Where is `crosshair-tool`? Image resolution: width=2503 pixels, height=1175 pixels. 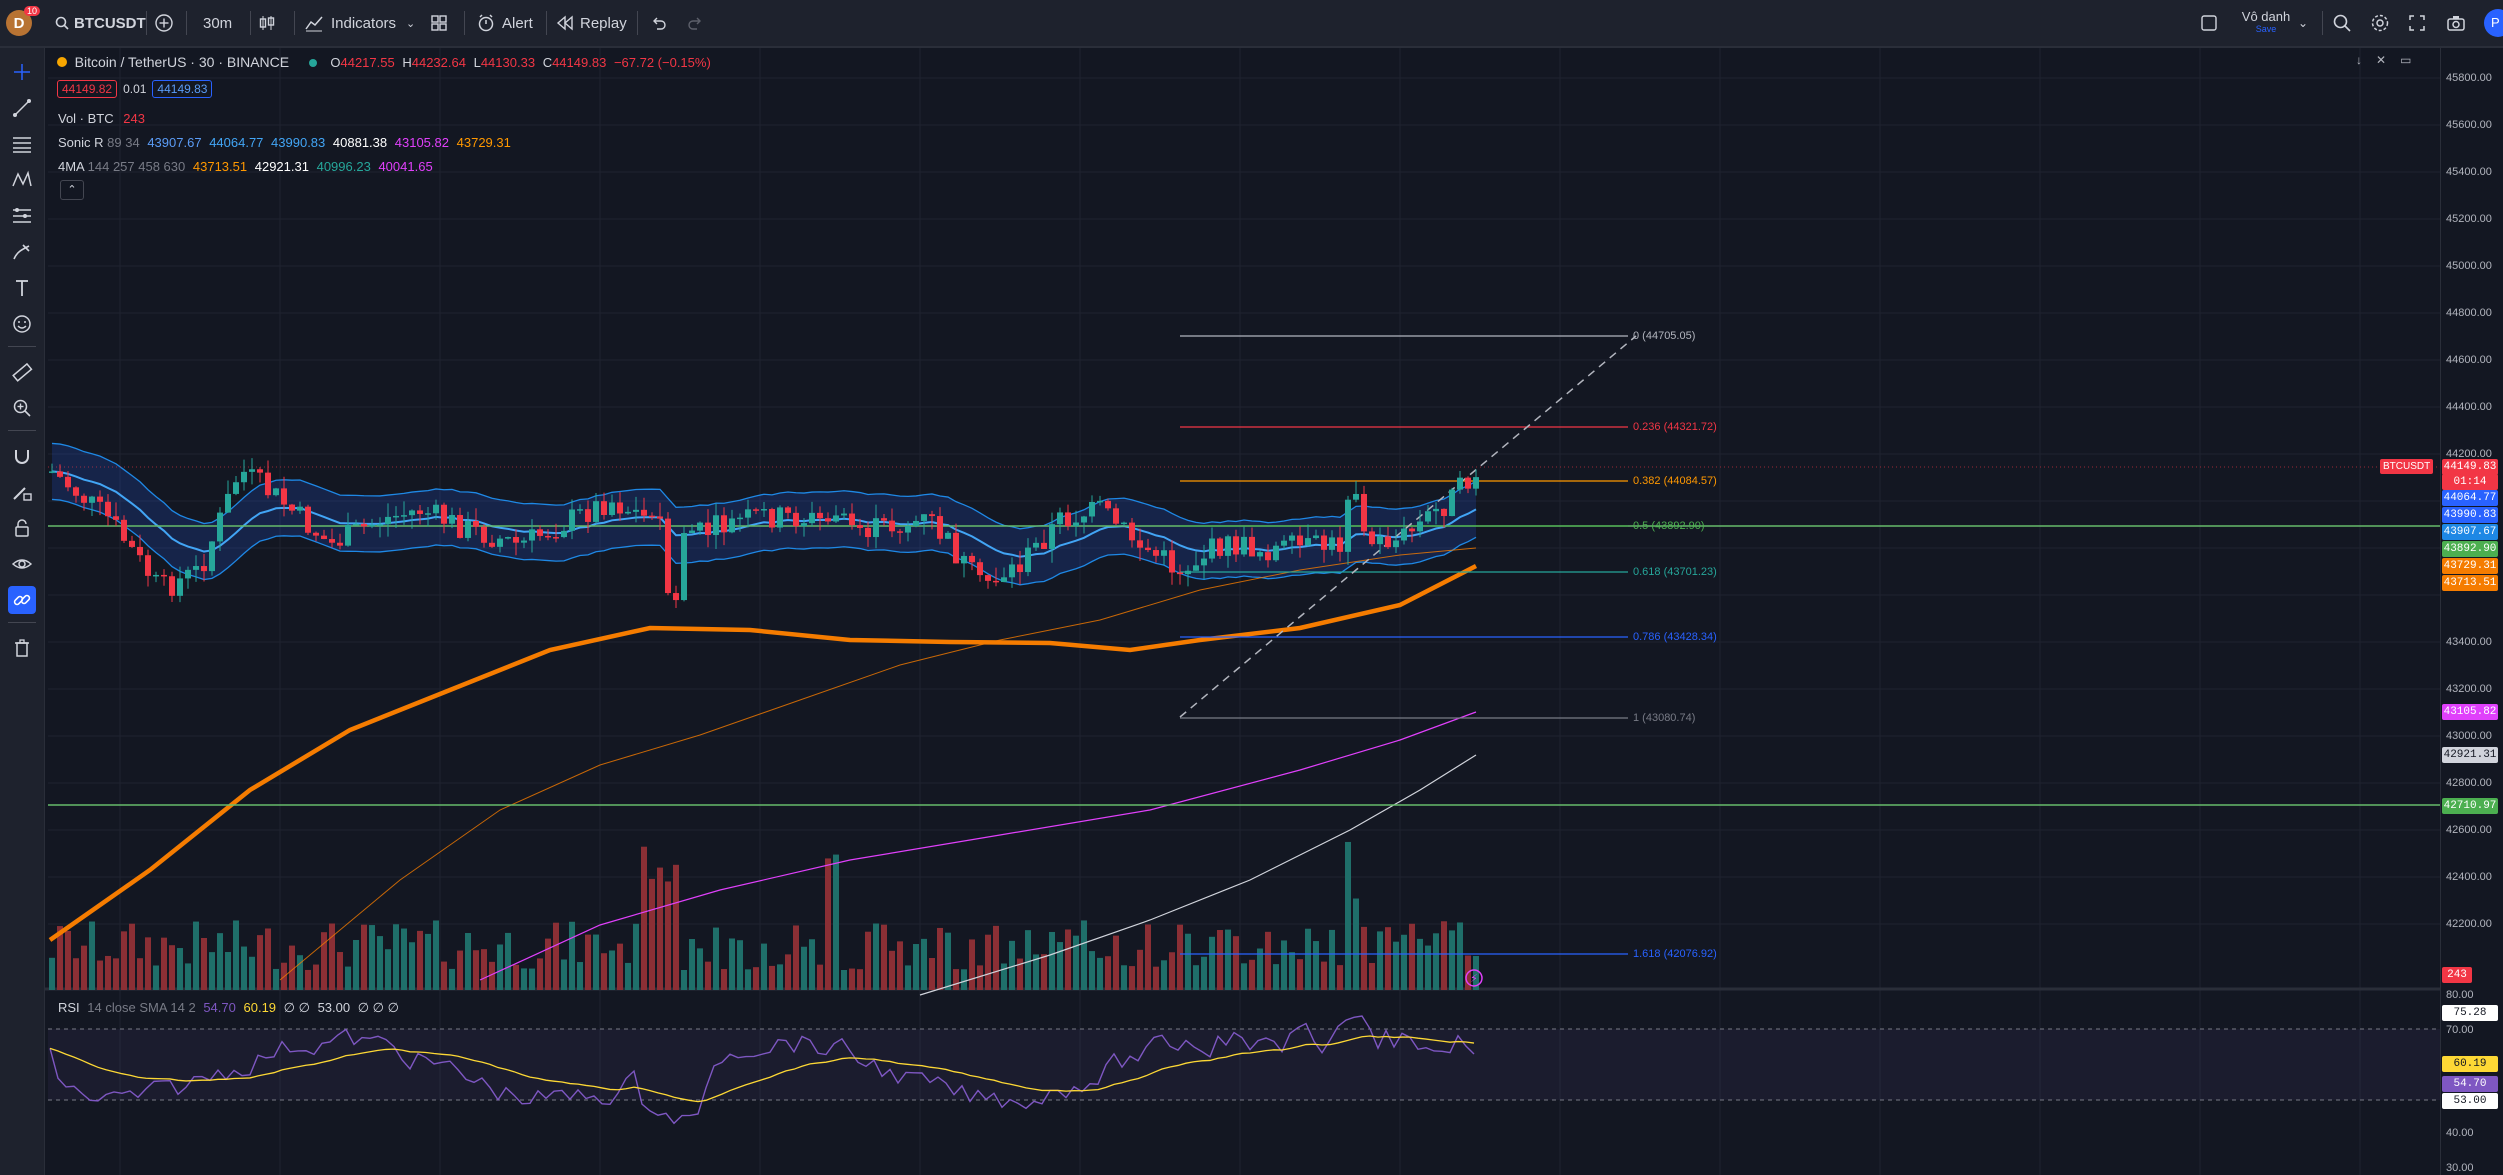
crosshair-tool is located at coordinates (22, 72).